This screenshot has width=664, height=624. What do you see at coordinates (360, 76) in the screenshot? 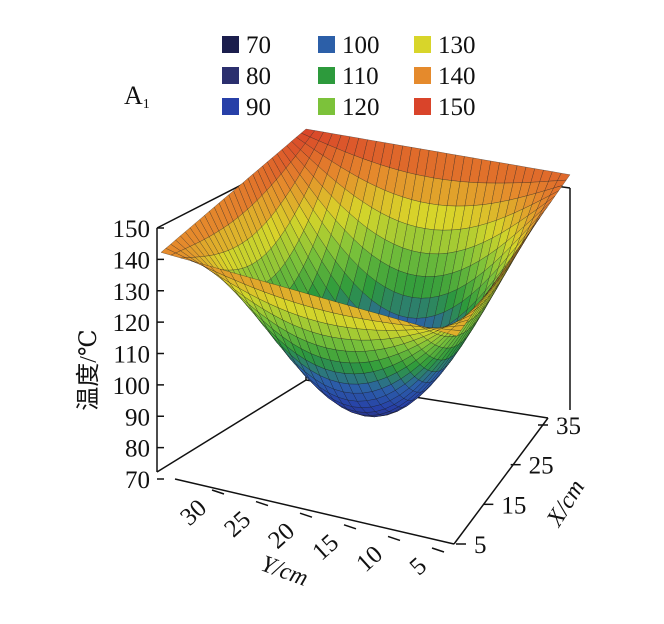
I see `legend-label: 110` at bounding box center [360, 76].